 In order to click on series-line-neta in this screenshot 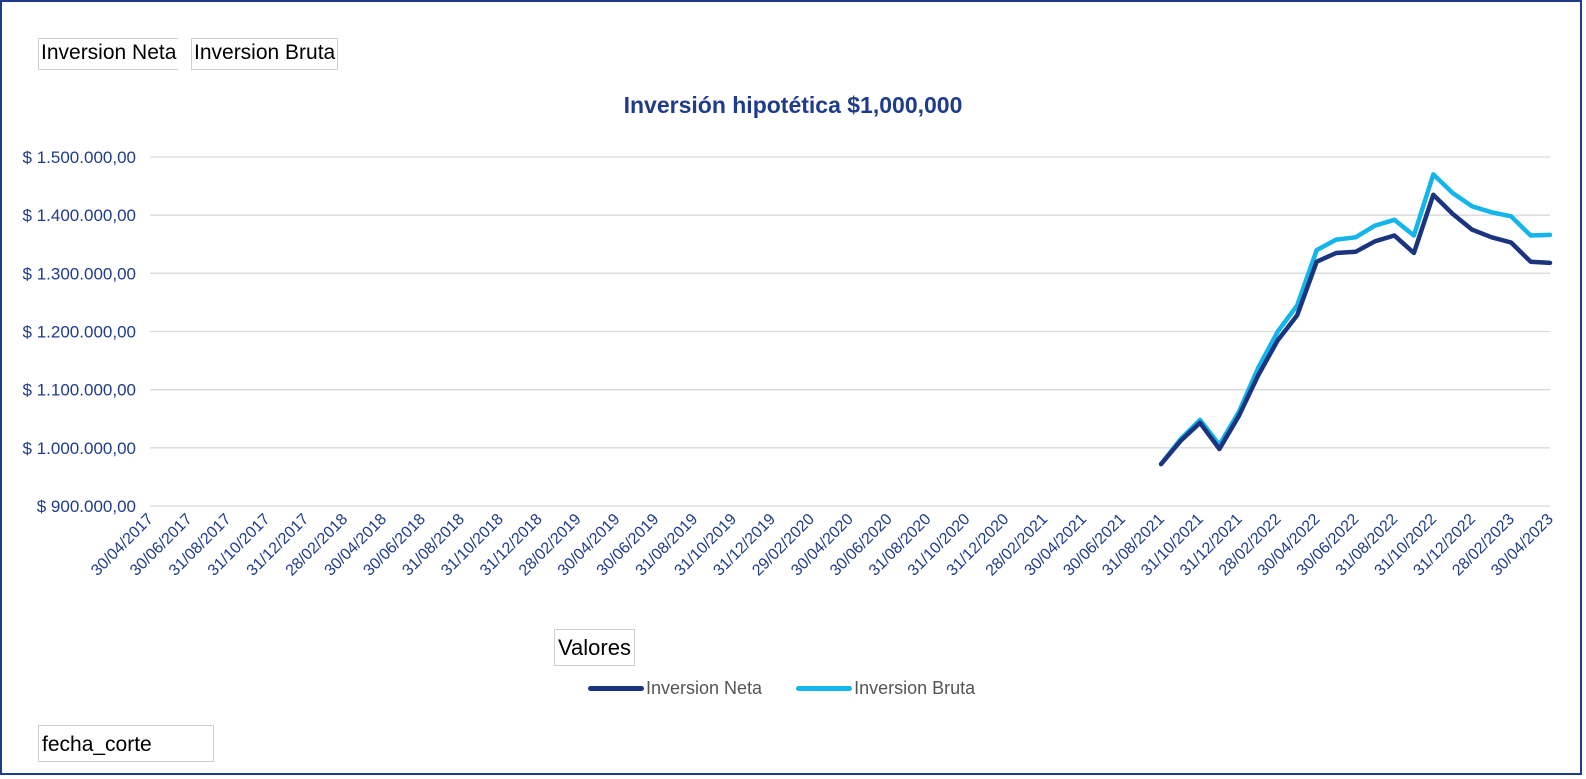, I will do `click(1355, 329)`.